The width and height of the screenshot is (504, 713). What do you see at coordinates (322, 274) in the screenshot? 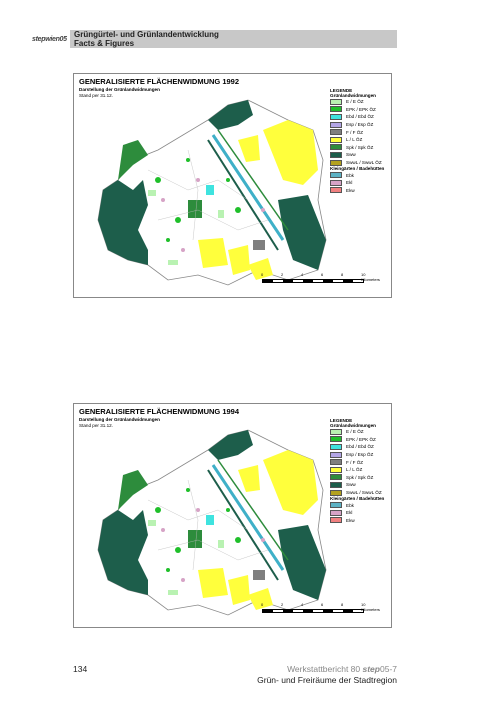
I see `scale-label: 6` at bounding box center [322, 274].